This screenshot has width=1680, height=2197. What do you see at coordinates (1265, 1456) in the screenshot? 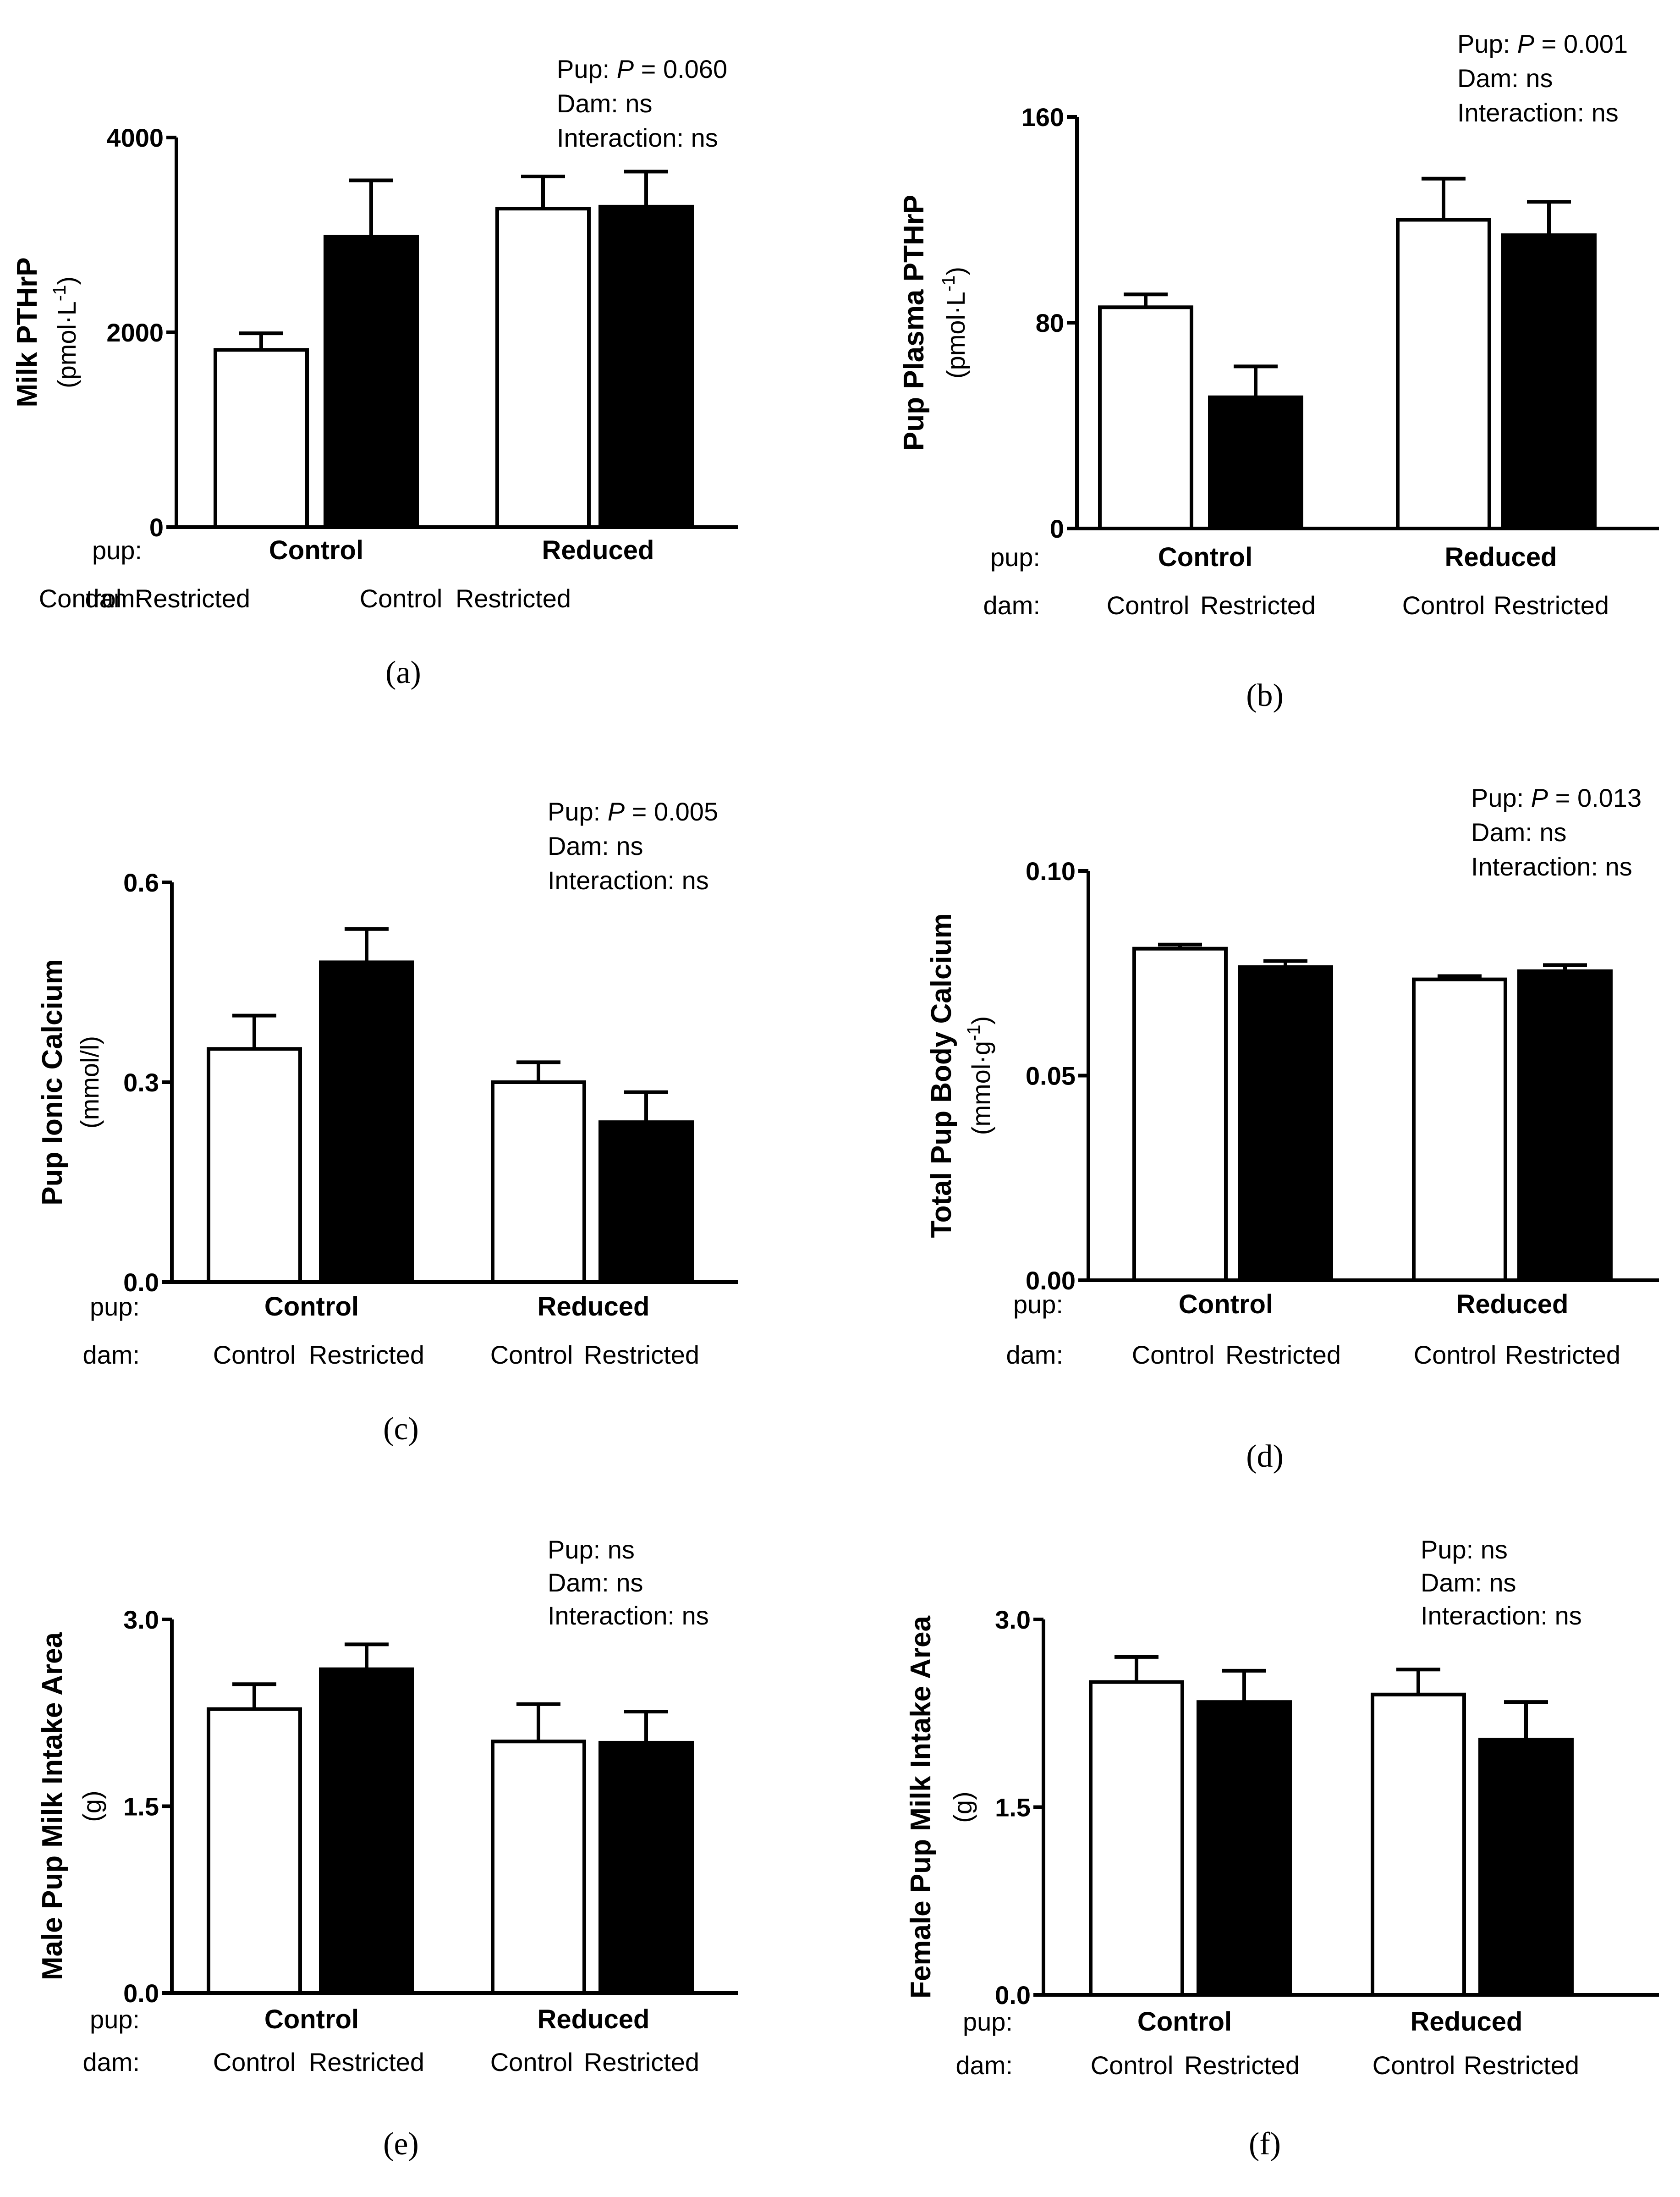
I see `panel-label: (d)` at bounding box center [1265, 1456].